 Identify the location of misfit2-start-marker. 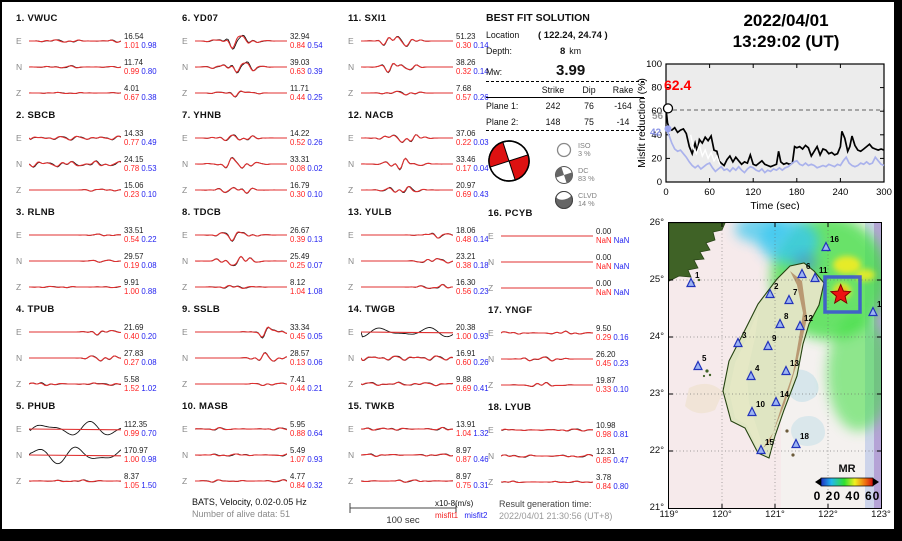
(668, 129).